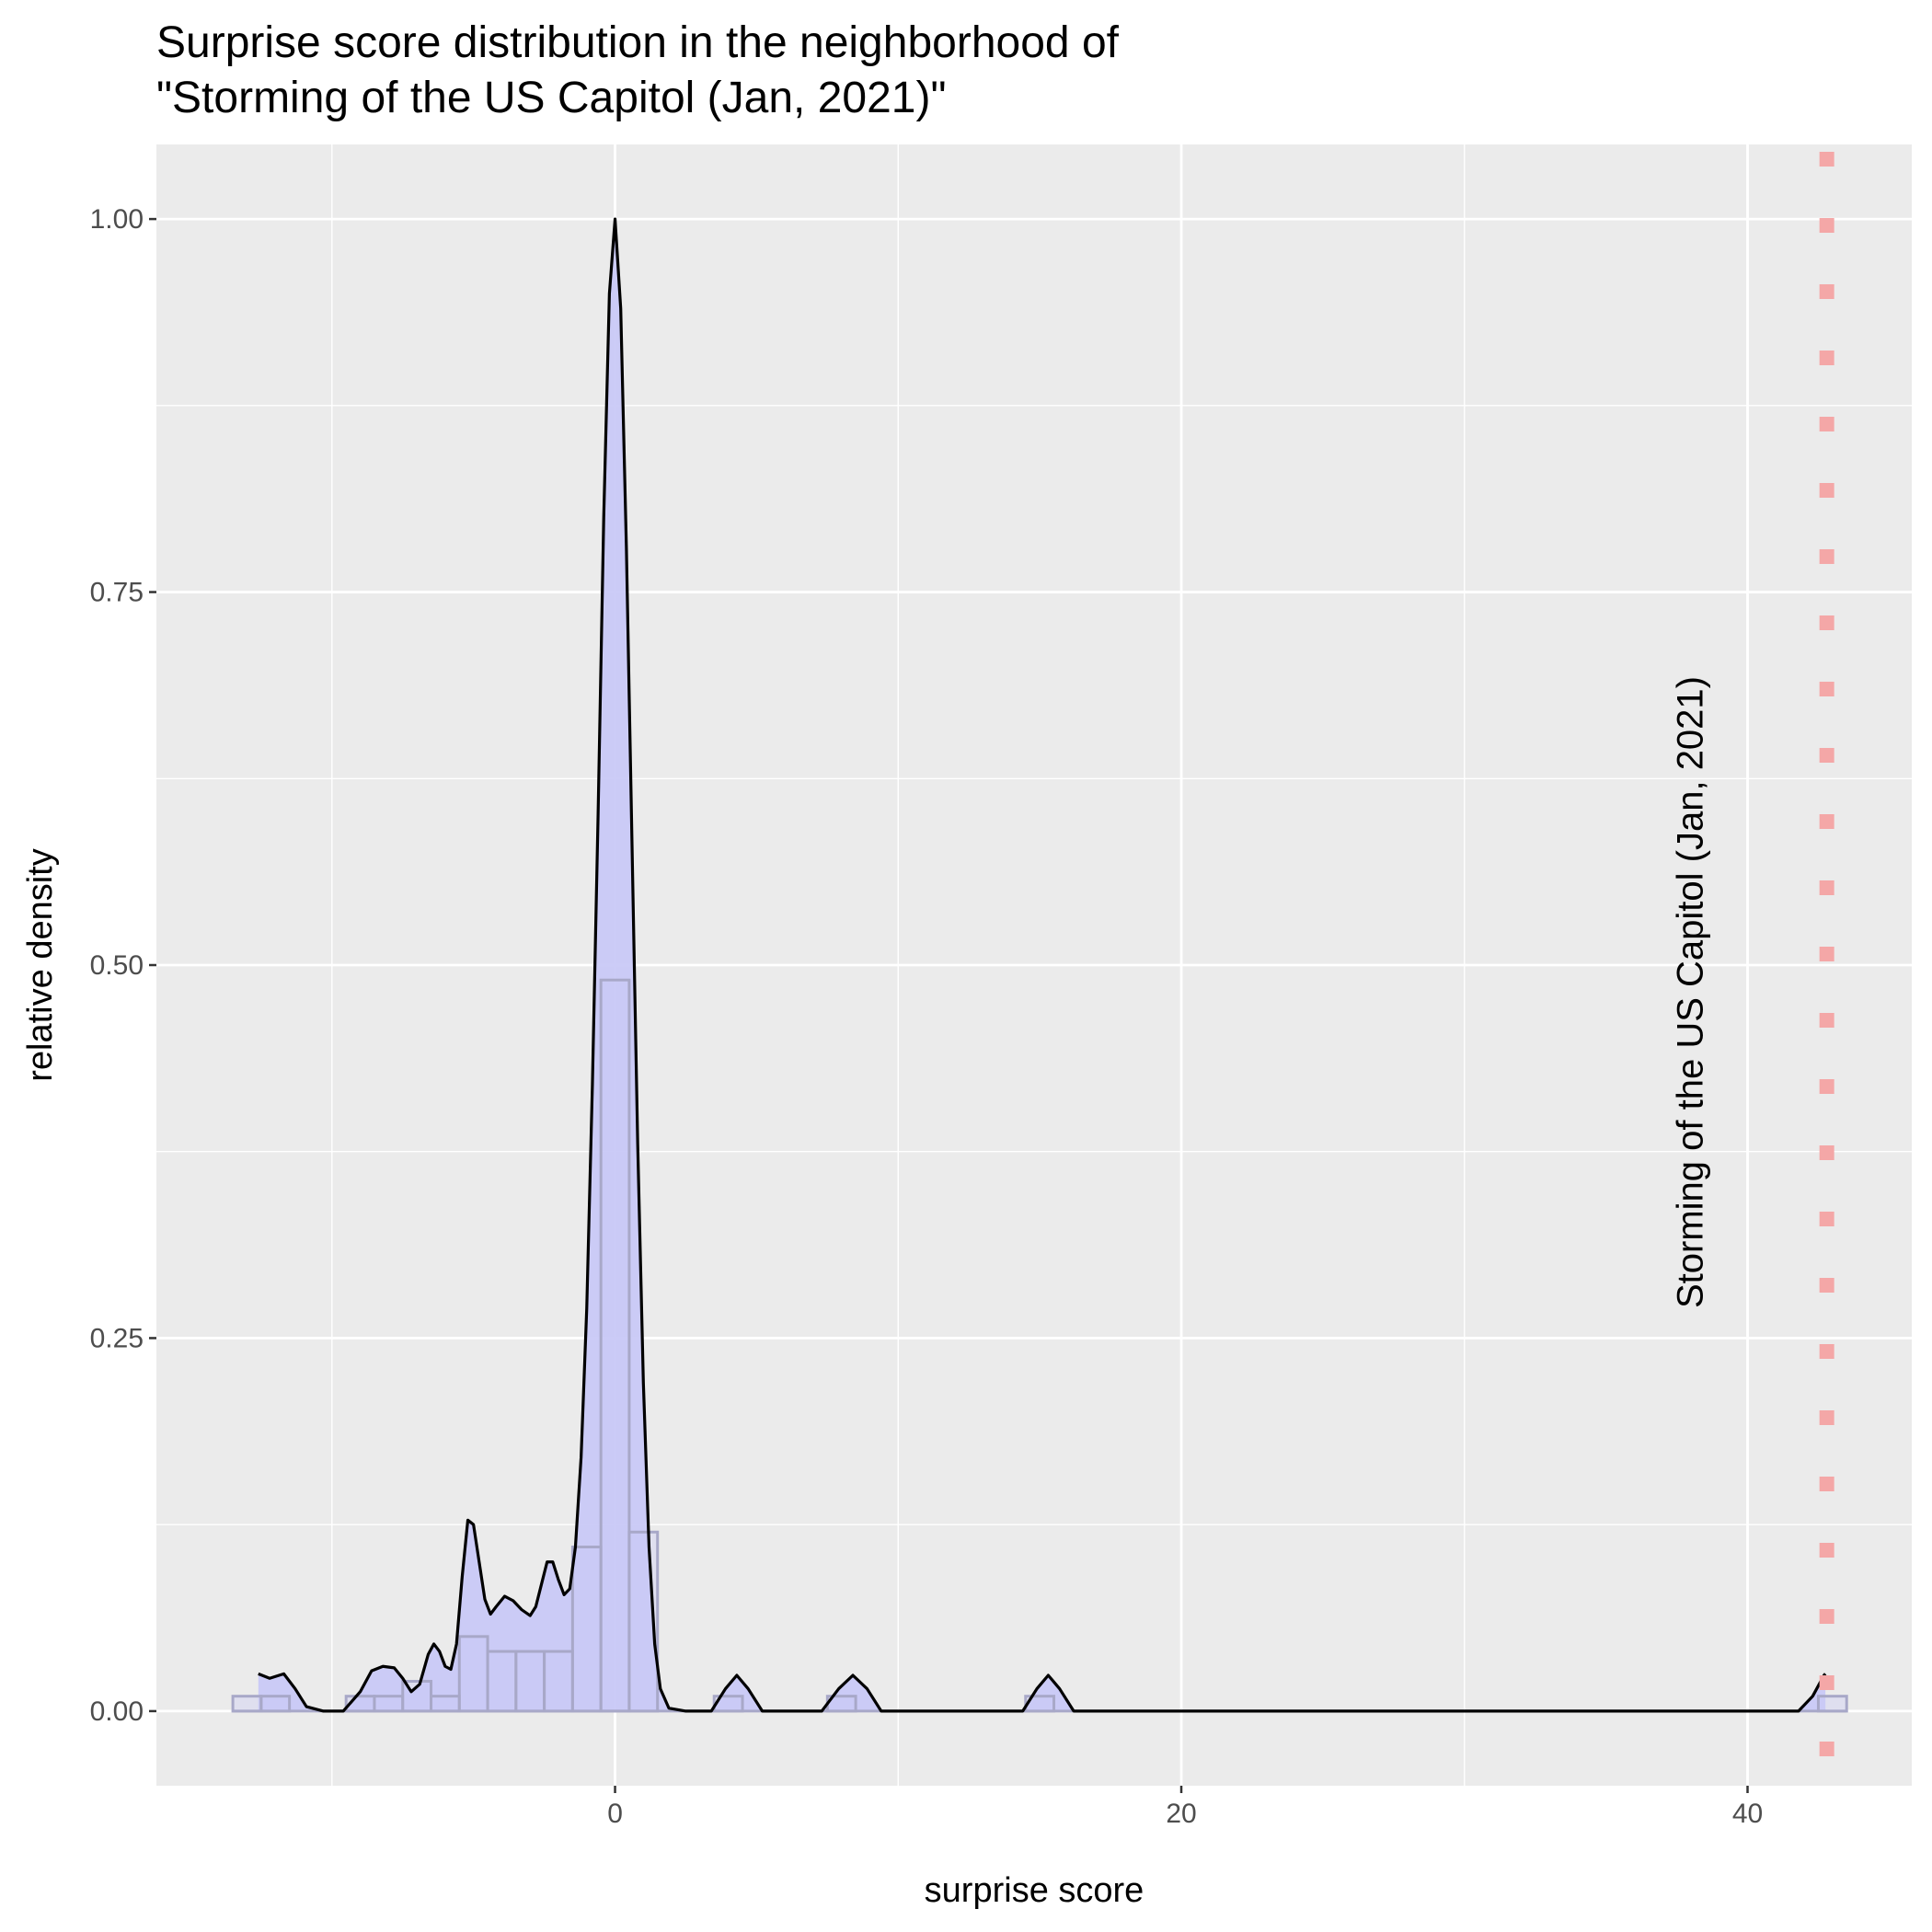 The width and height of the screenshot is (1932, 1932). Describe the element at coordinates (1034, 1890) in the screenshot. I see `x-axis-title: surprise score` at that location.